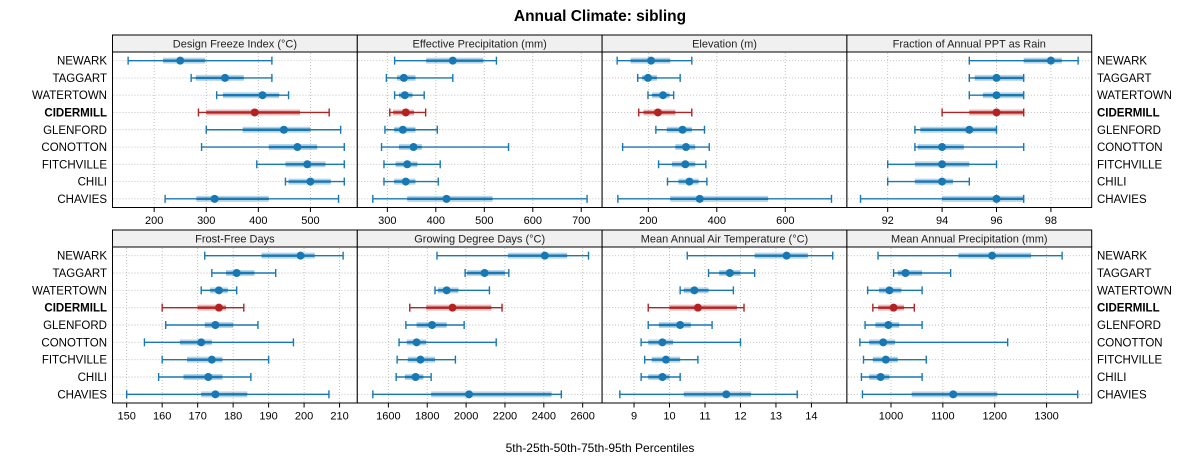 The height and width of the screenshot is (475, 1200). I want to click on tick-label: 180, so click(233, 417).